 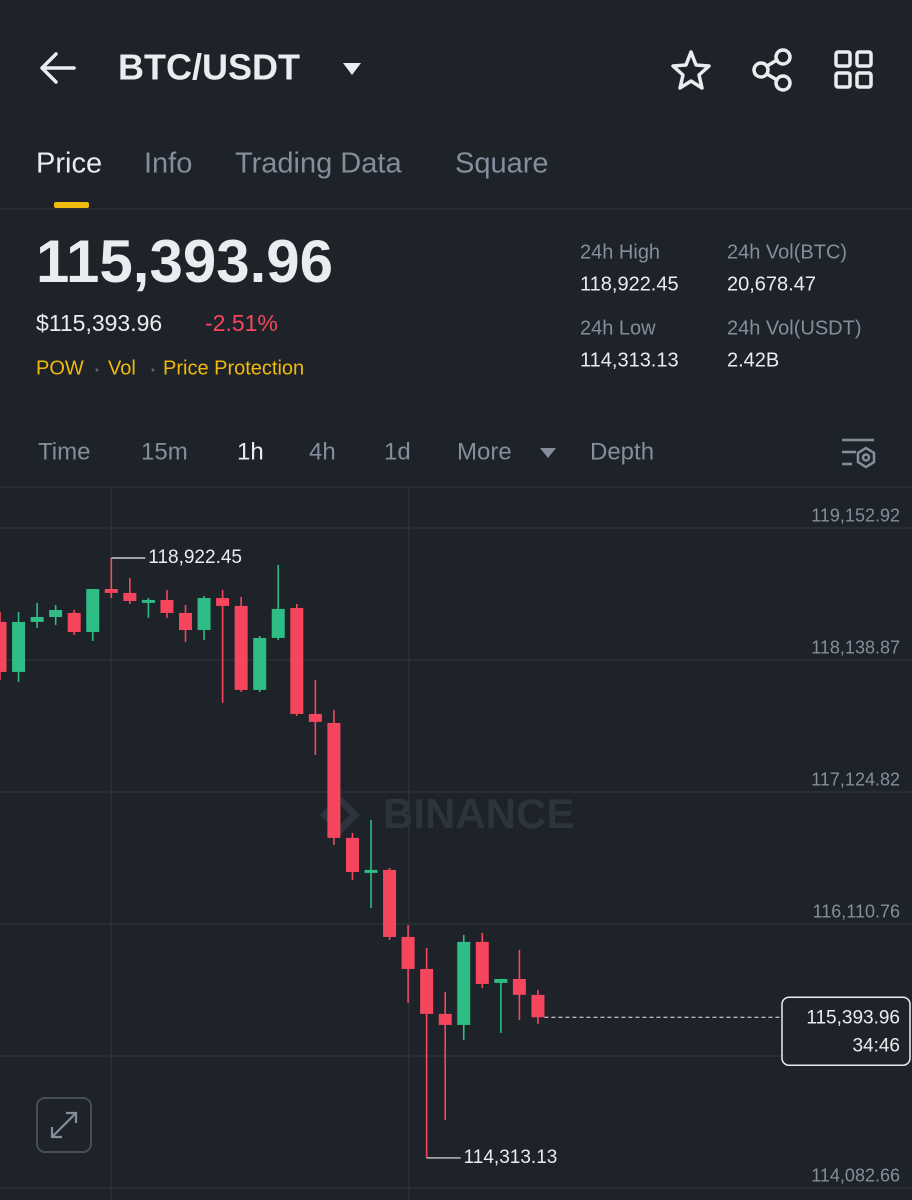 What do you see at coordinates (853, 1017) in the screenshot?
I see `current-price-label: 115,393.96` at bounding box center [853, 1017].